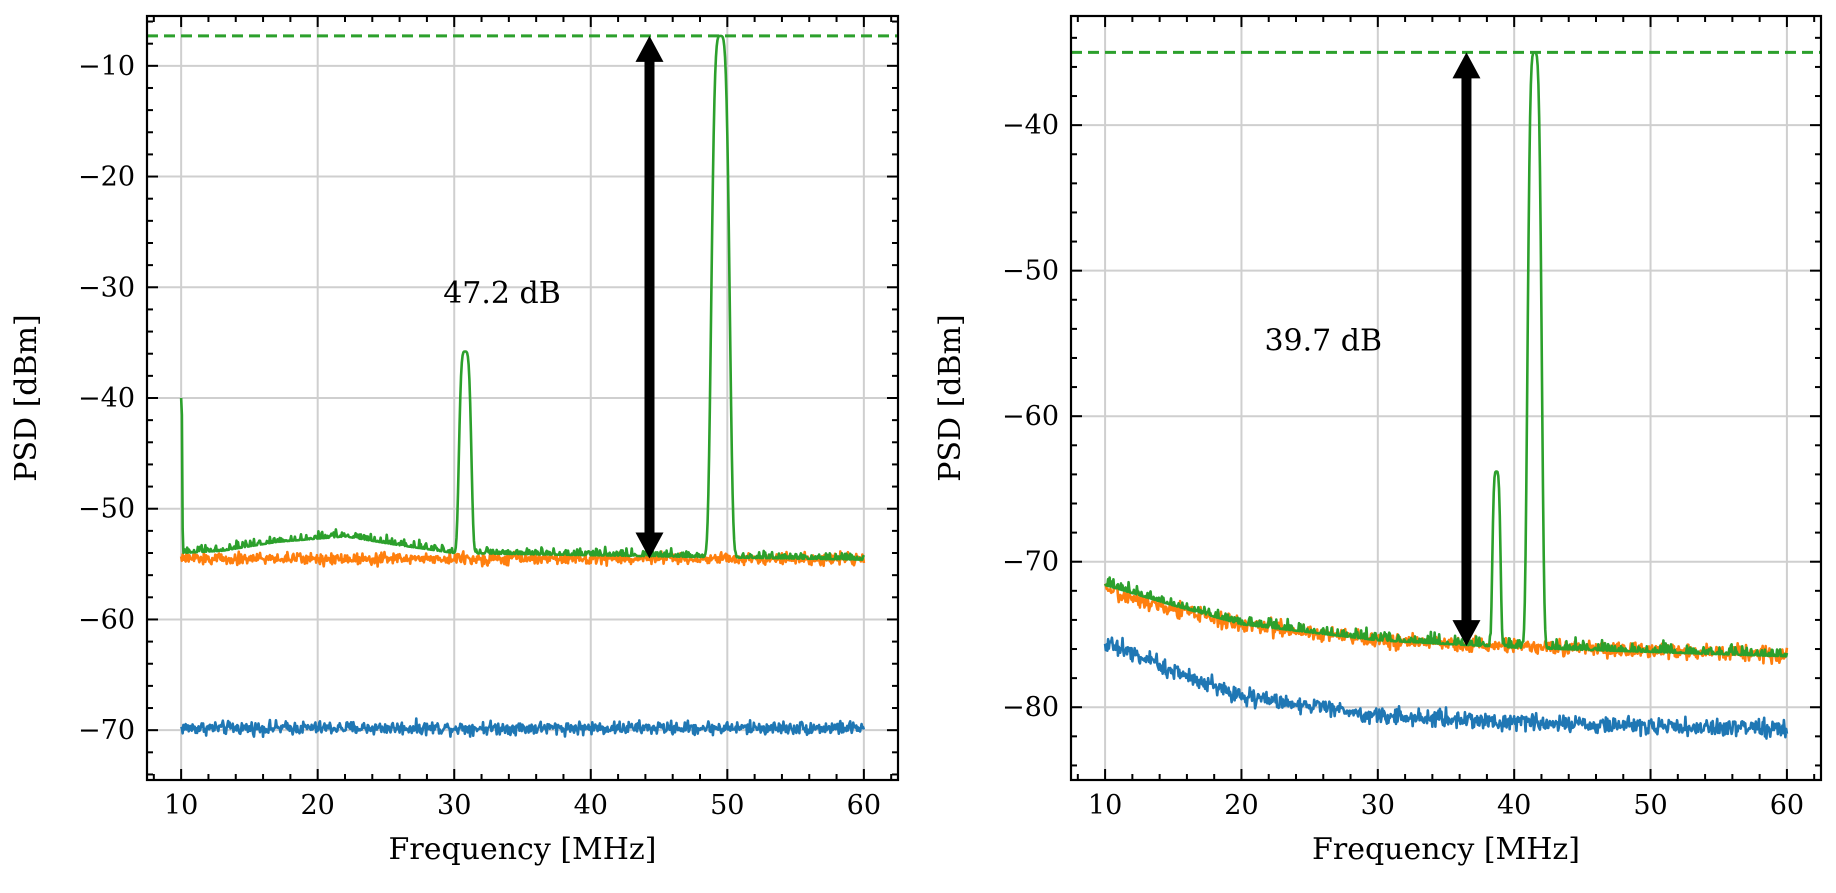 Image resolution: width=1836 pixels, height=893 pixels. I want to click on y-tick-label: −20, so click(106, 177).